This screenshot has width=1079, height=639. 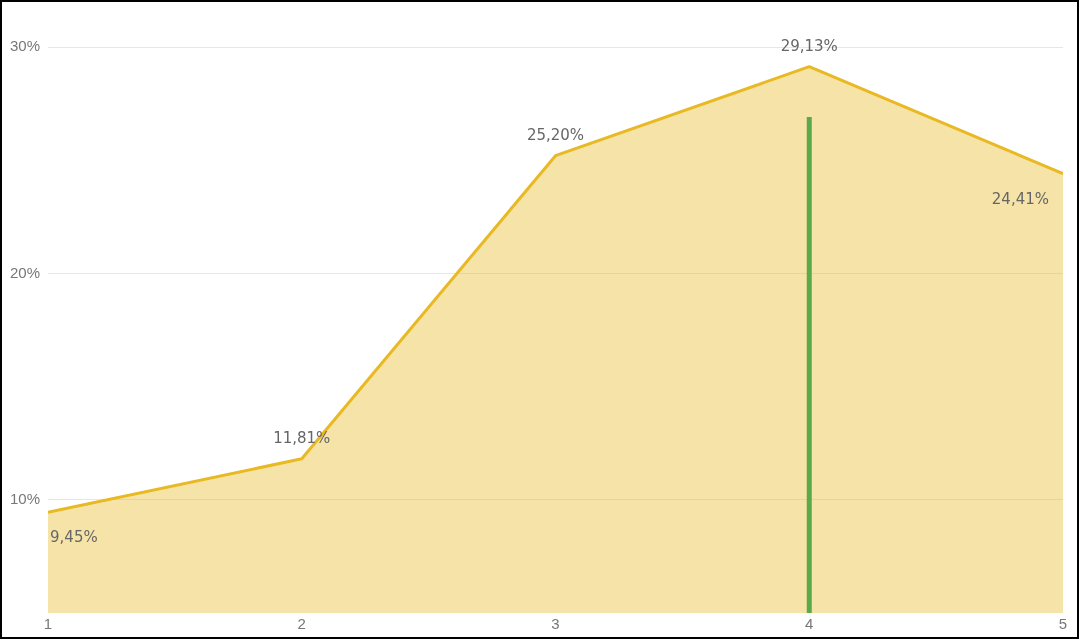 What do you see at coordinates (809, 45) in the screenshot?
I see `data-label: 29,13%` at bounding box center [809, 45].